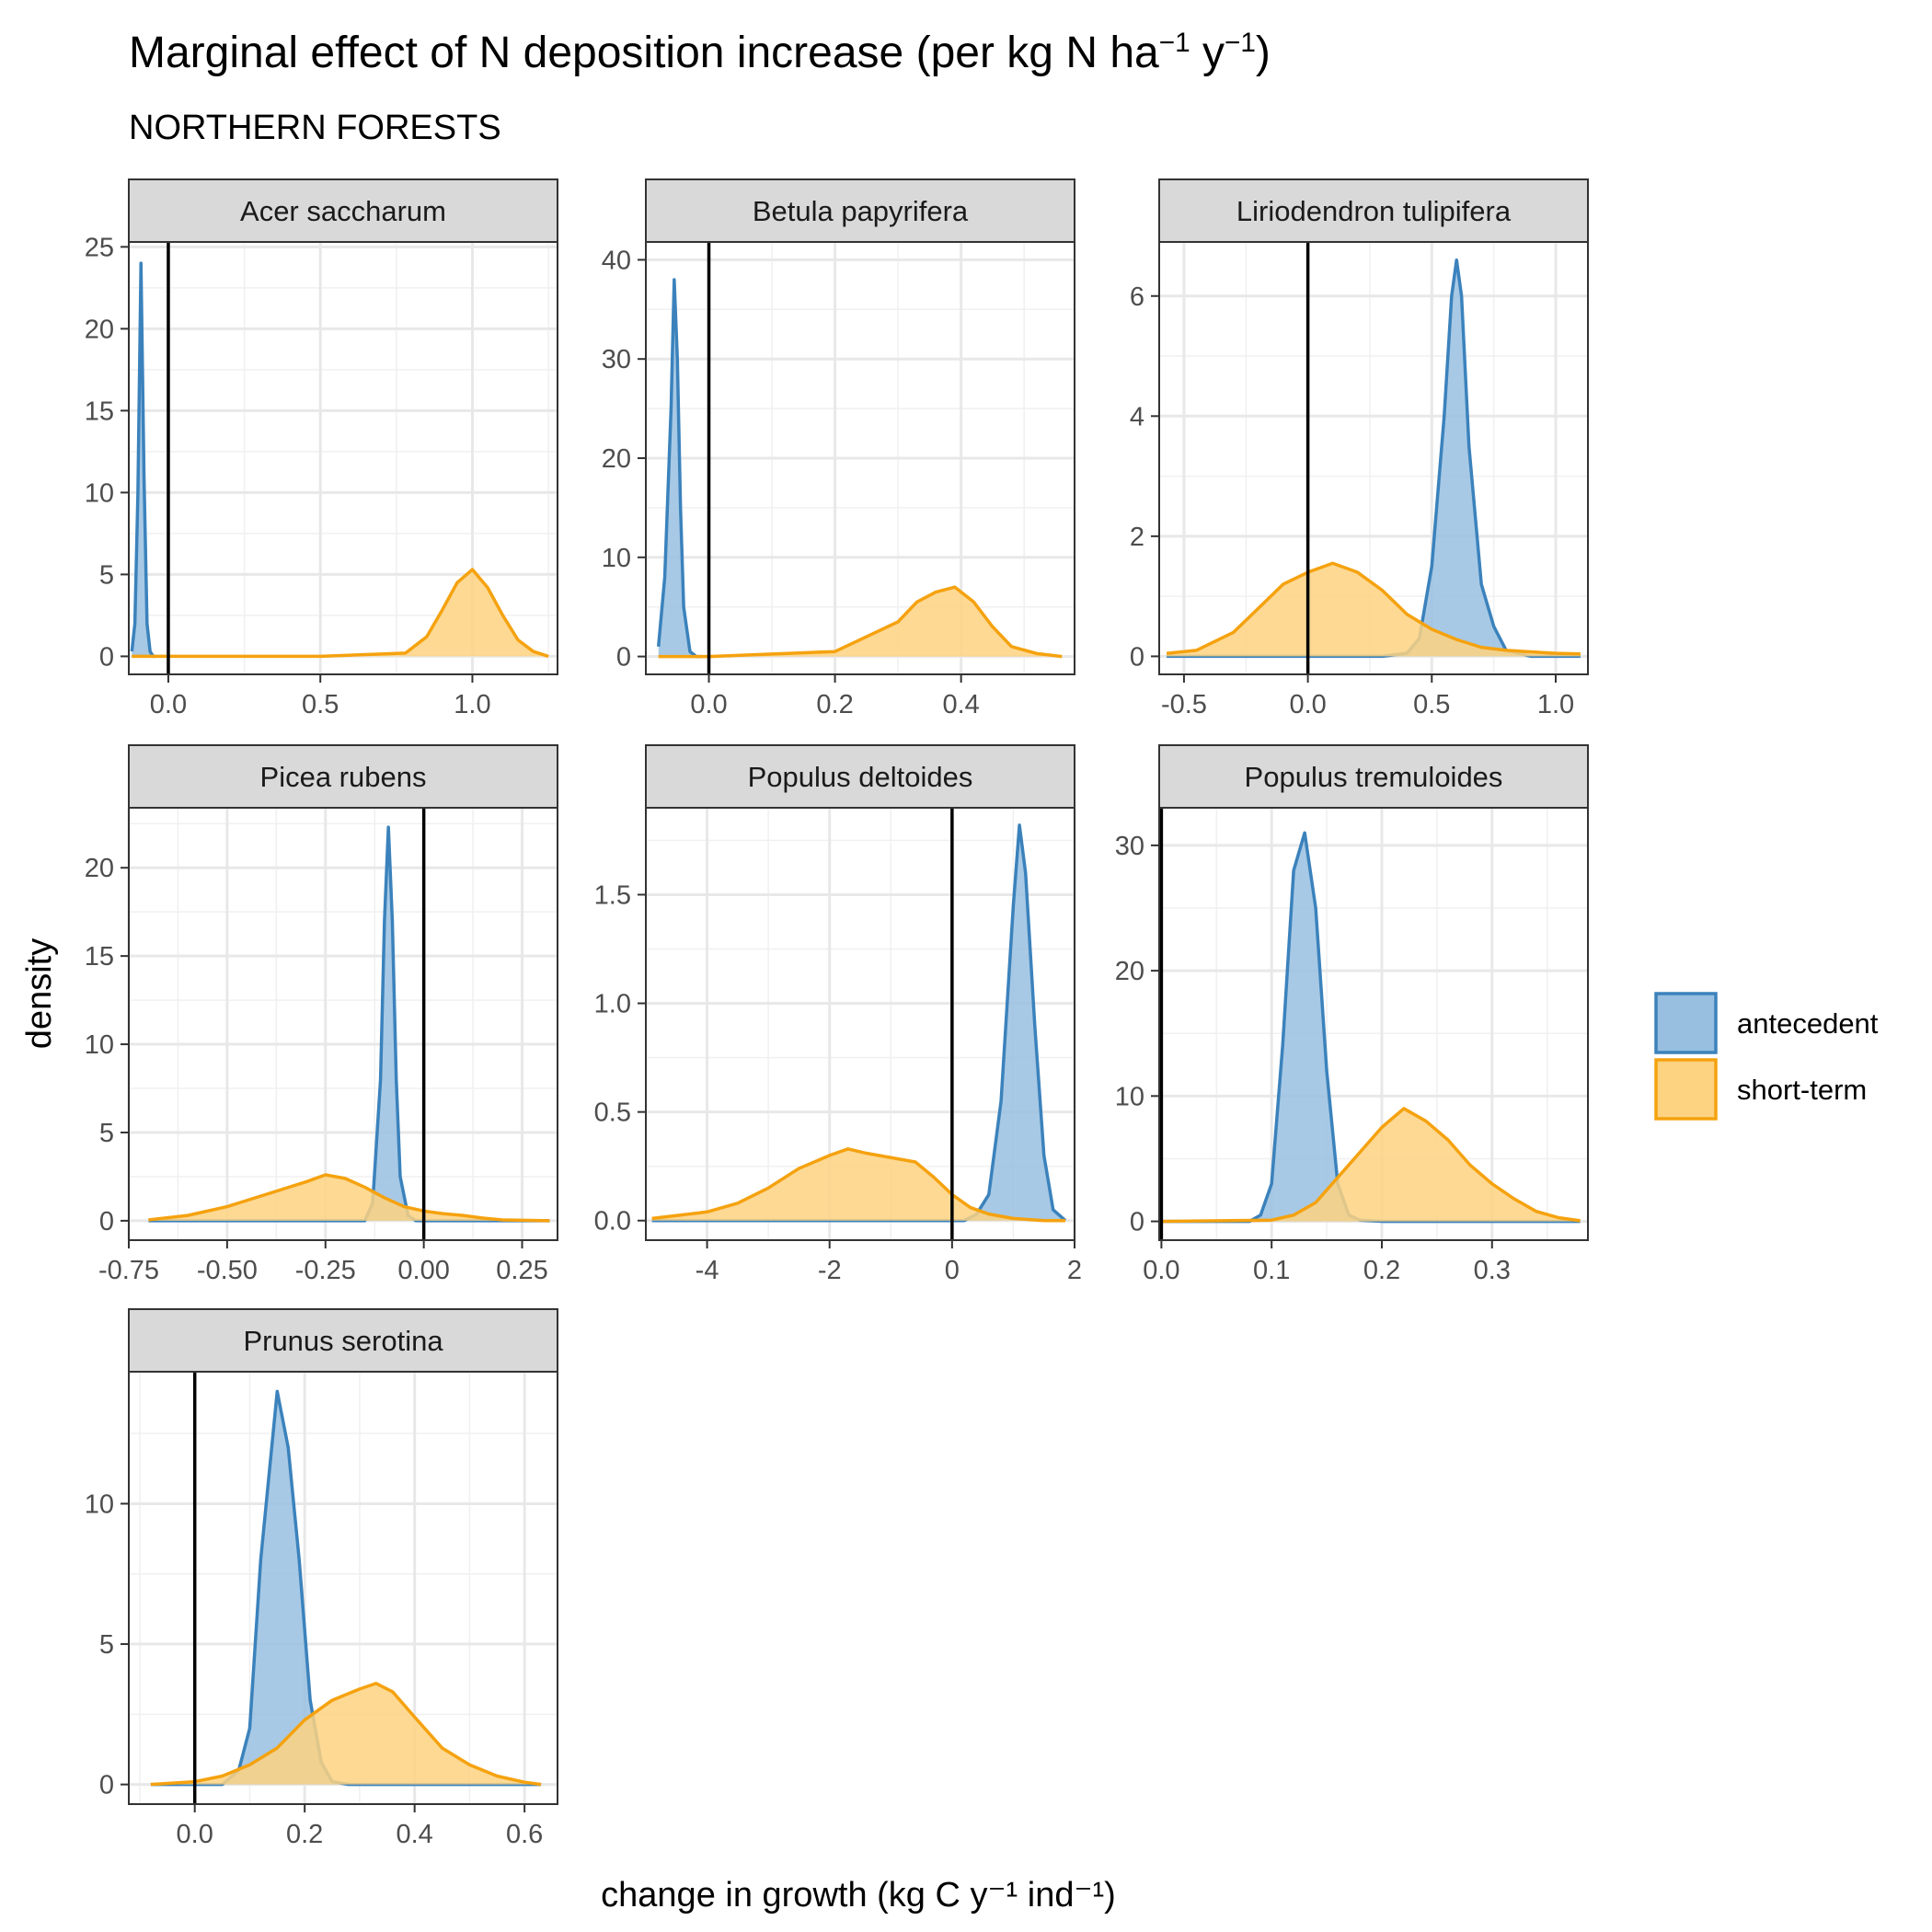 The image size is (1932, 1932). Describe the element at coordinates (612, 1221) in the screenshot. I see `y-tick-label: 0.0` at that location.